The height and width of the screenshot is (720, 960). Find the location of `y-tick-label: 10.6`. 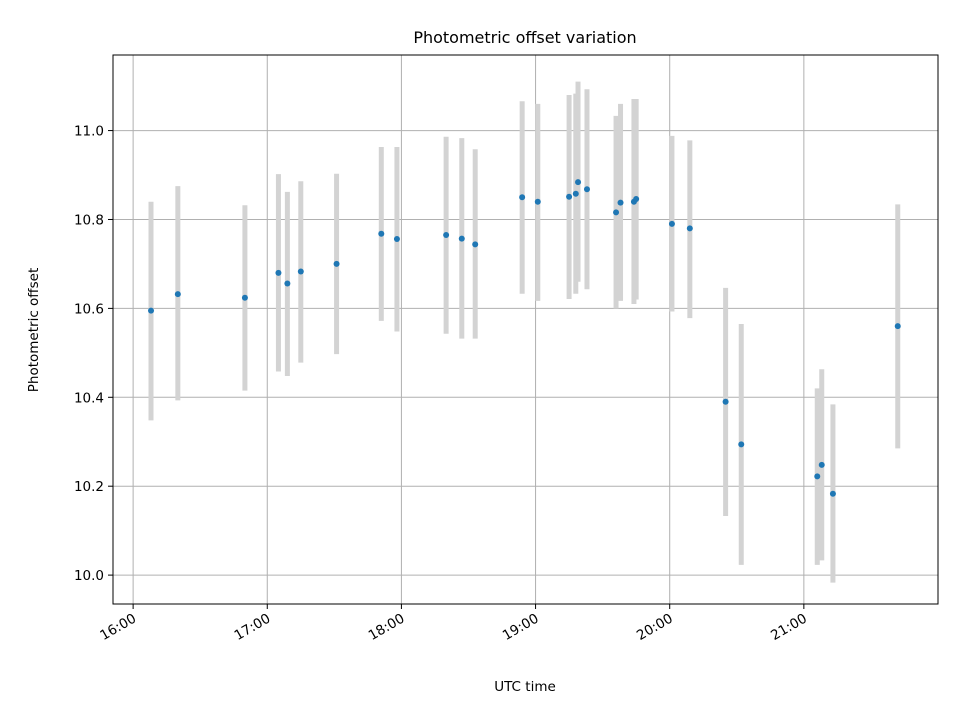

y-tick-label: 10.6 is located at coordinates (89, 309).